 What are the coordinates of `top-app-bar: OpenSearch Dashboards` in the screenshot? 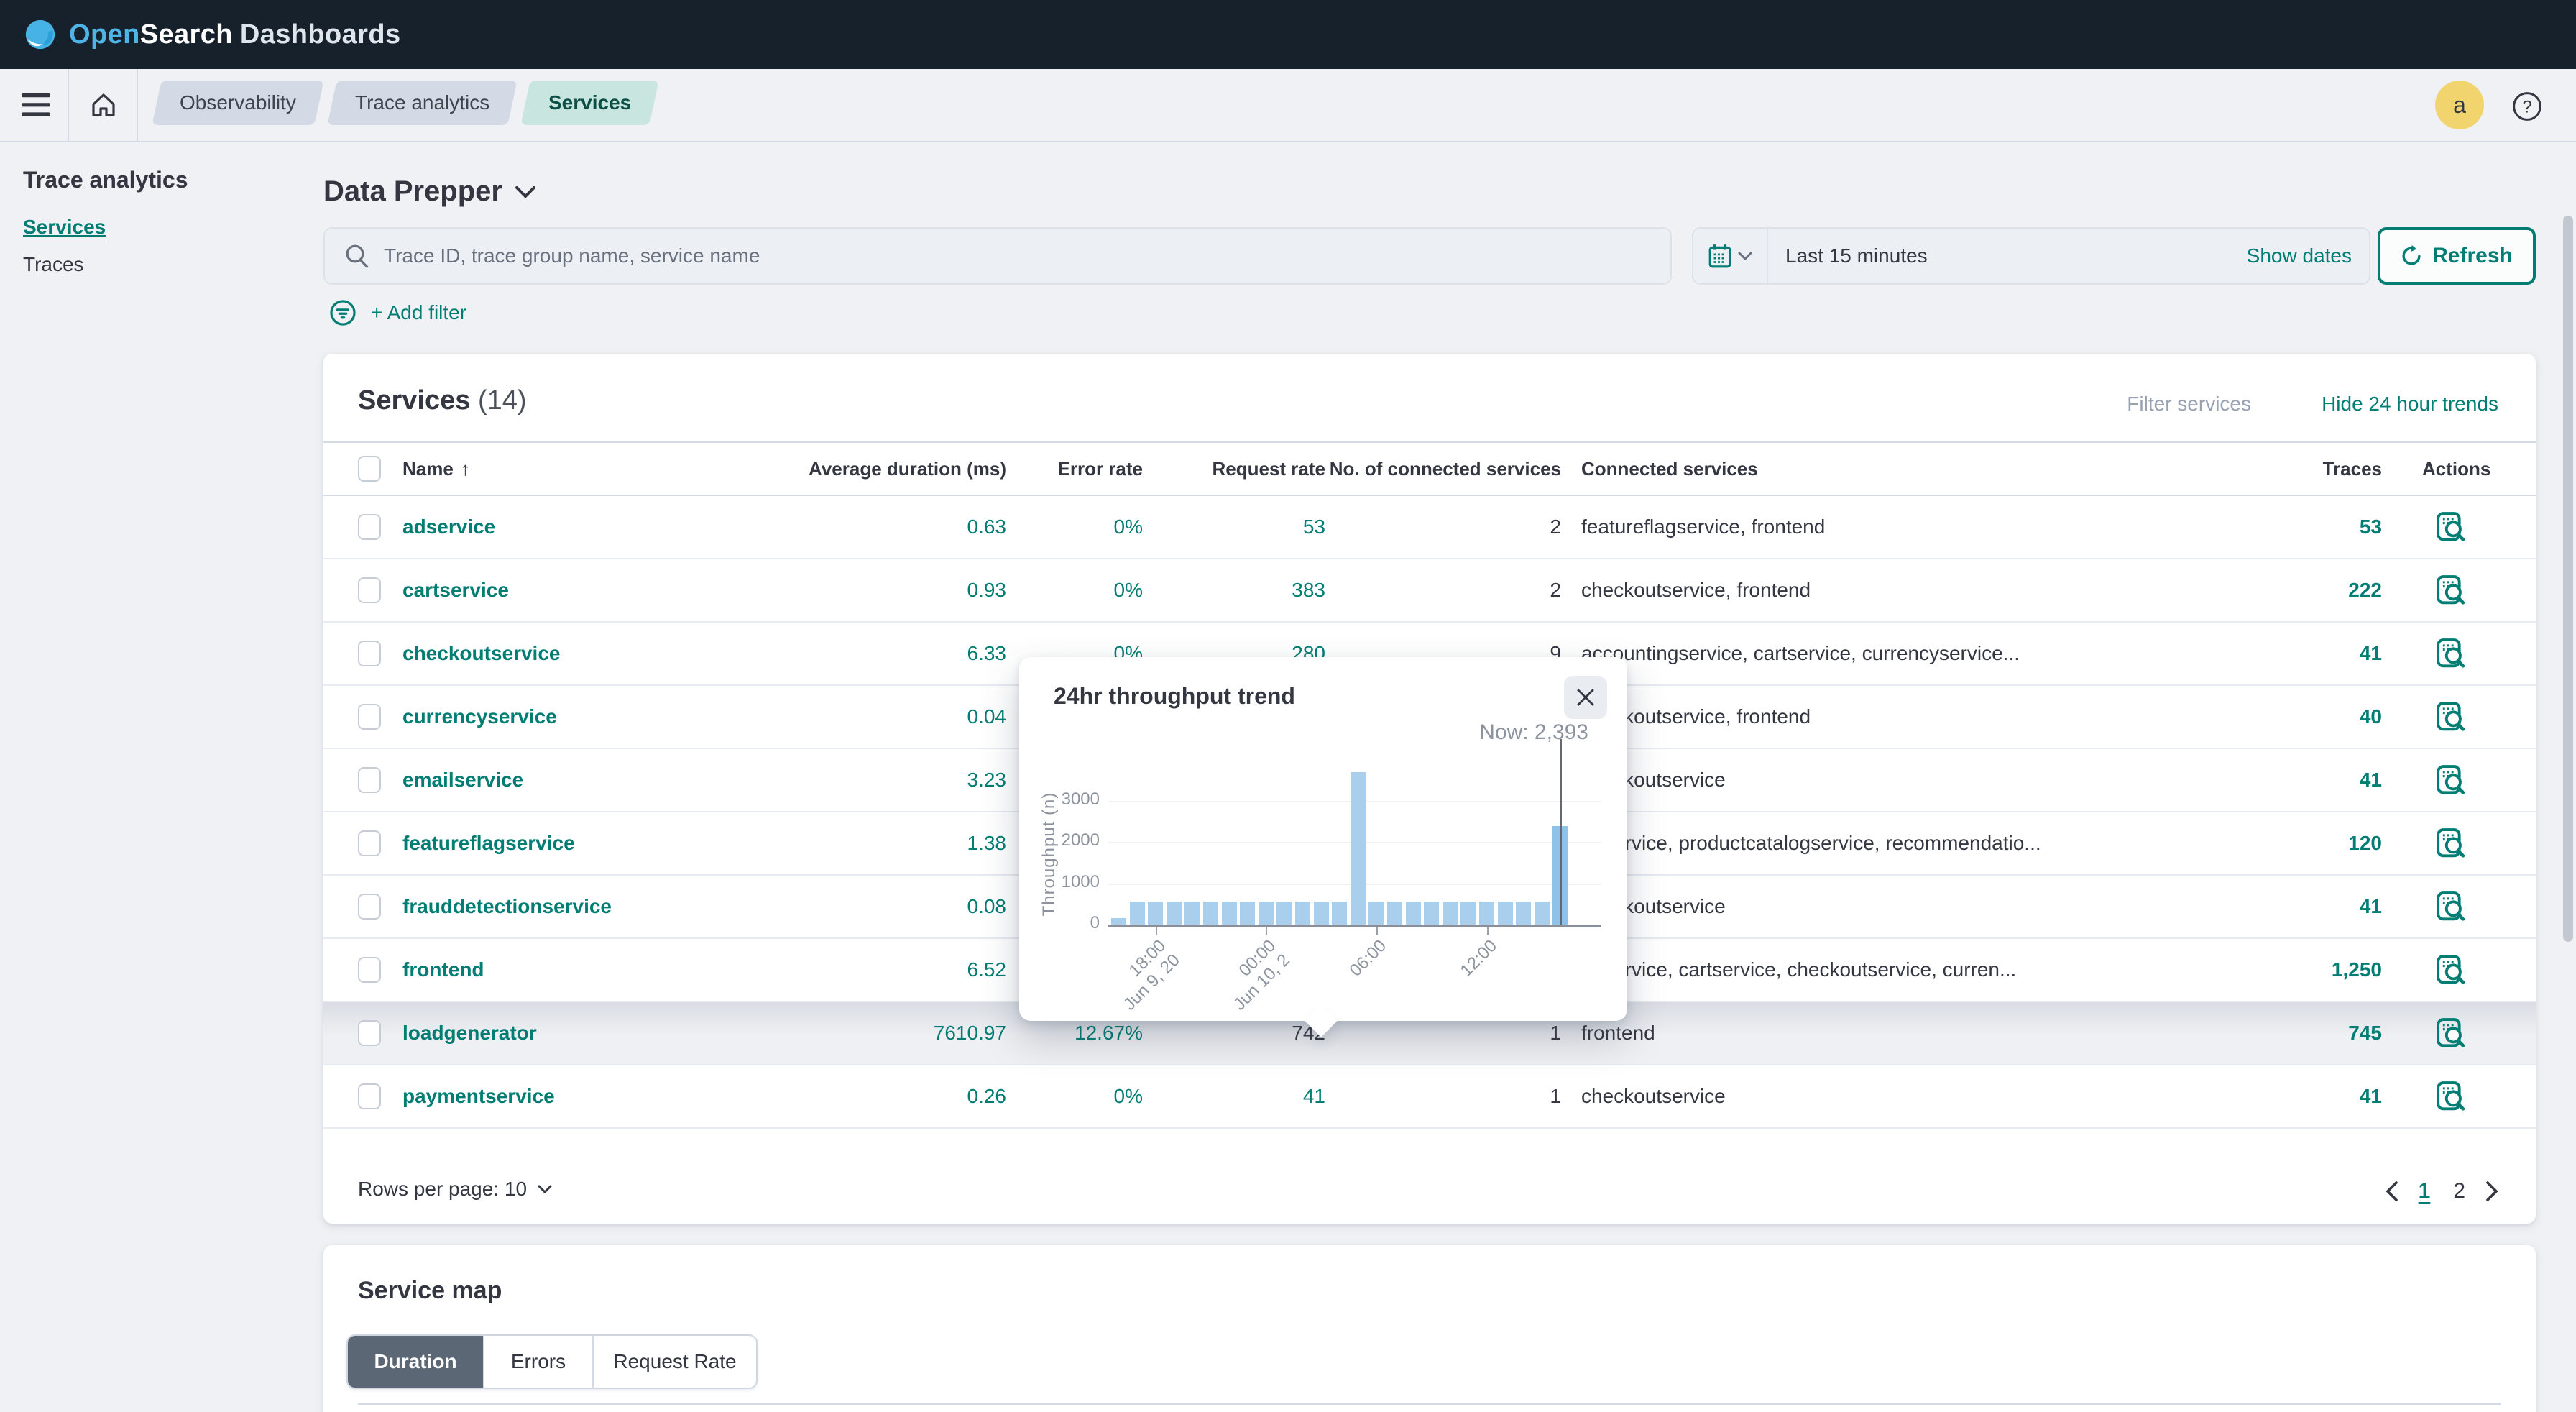 It's located at (1288, 34).